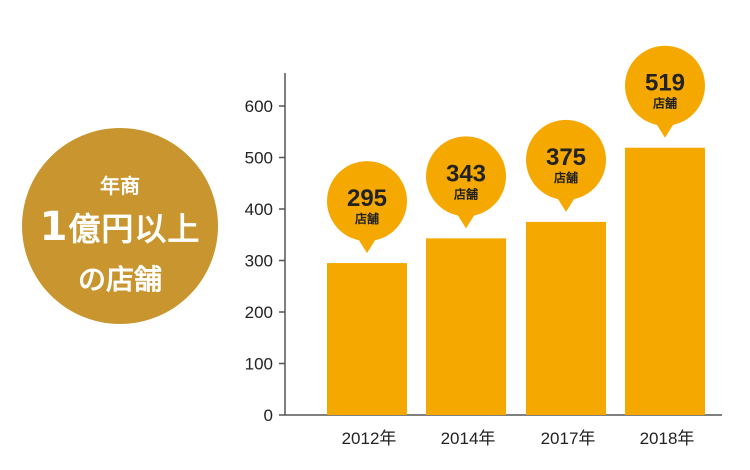 The width and height of the screenshot is (750, 470). I want to click on badge-line-2-text: 億円以上, so click(134, 229).